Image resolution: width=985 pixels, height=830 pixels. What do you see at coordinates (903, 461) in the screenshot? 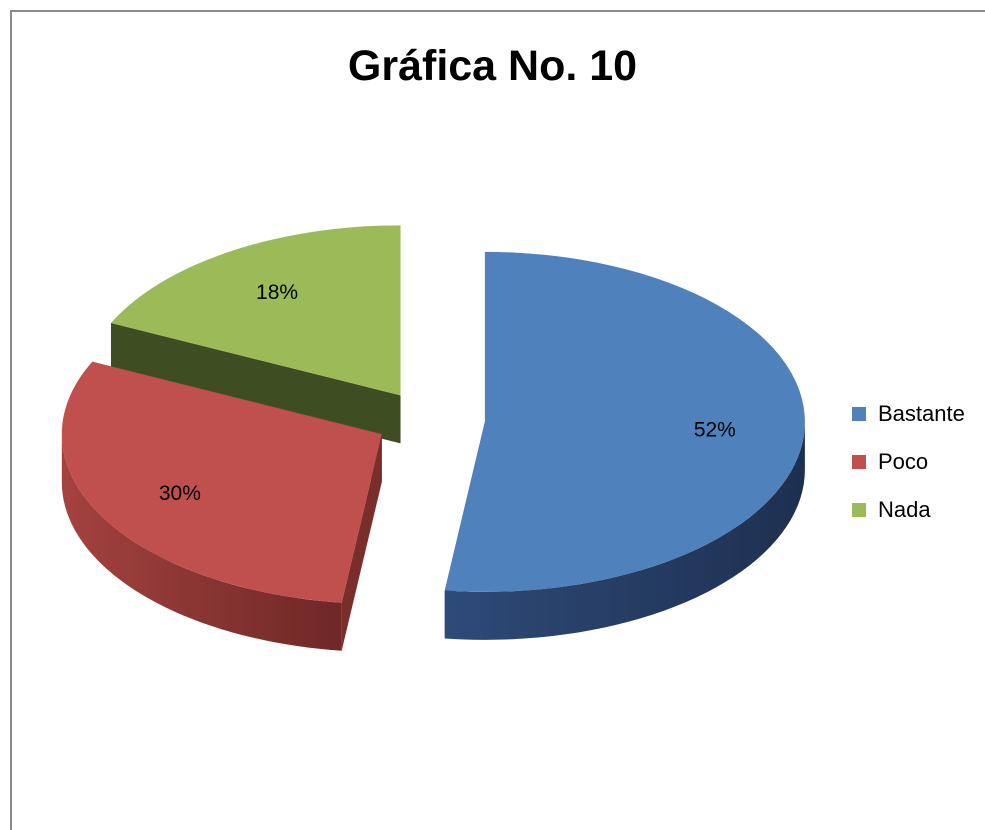
I see `legend-label-poco: Poco` at bounding box center [903, 461].